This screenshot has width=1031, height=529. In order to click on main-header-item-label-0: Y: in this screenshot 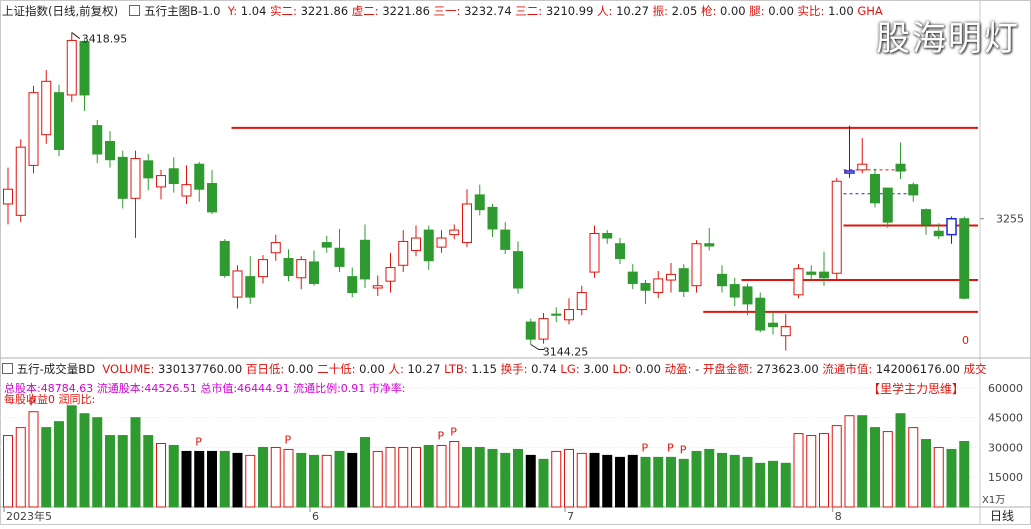, I will do `click(232, 11)`.